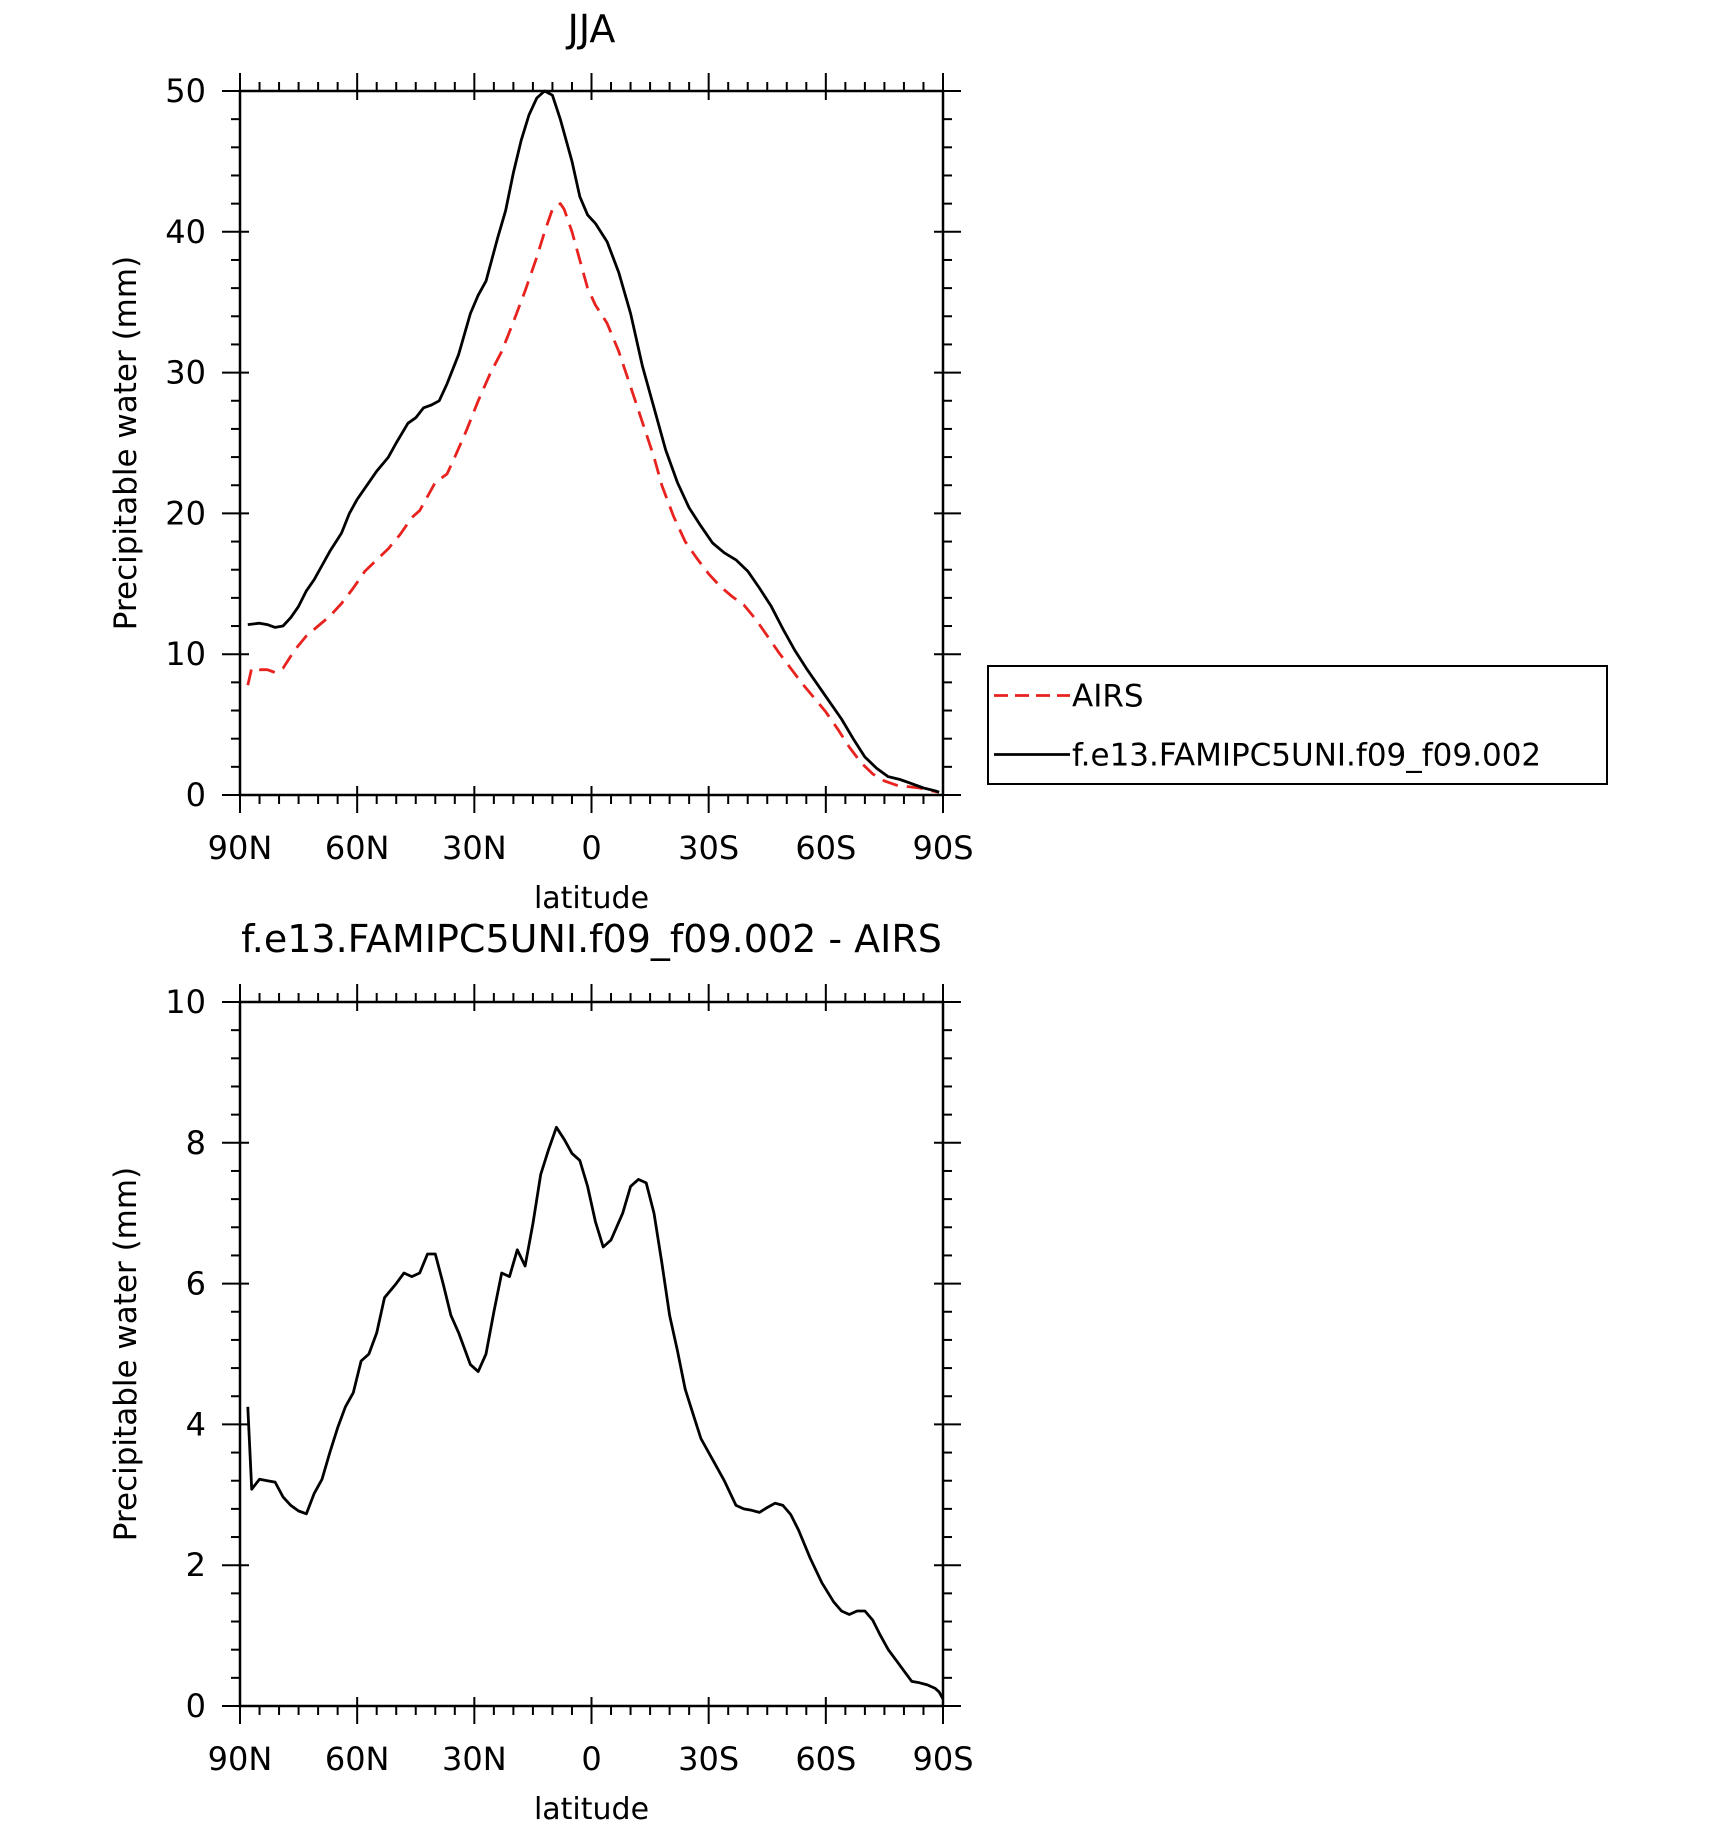 This screenshot has width=1710, height=1822. What do you see at coordinates (1306, 756) in the screenshot?
I see `legend-label: f.e13.FAMIPC5UNI.f09_f09.002` at bounding box center [1306, 756].